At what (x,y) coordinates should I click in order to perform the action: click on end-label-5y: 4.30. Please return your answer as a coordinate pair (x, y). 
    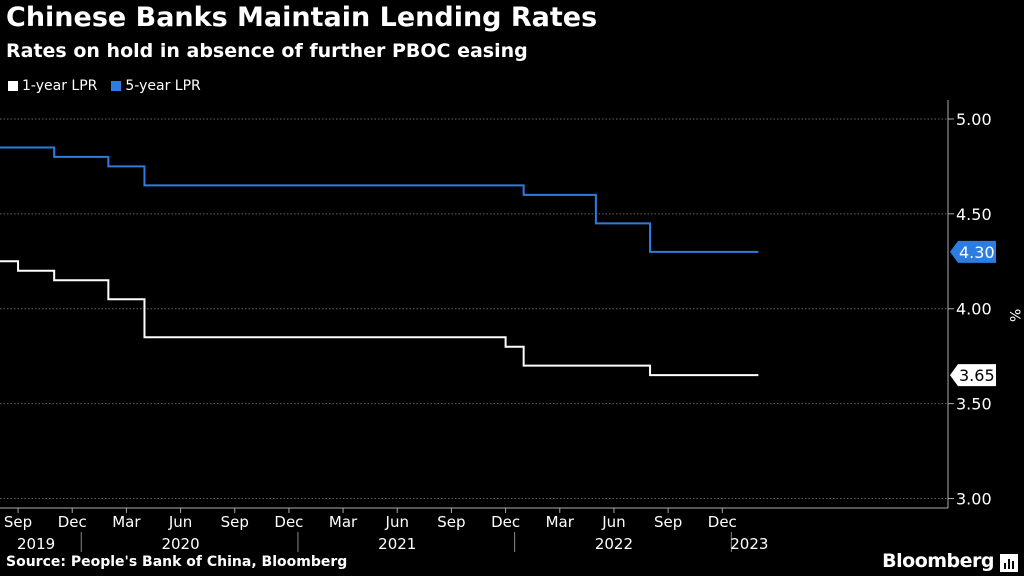
    Looking at the image, I should click on (977, 252).